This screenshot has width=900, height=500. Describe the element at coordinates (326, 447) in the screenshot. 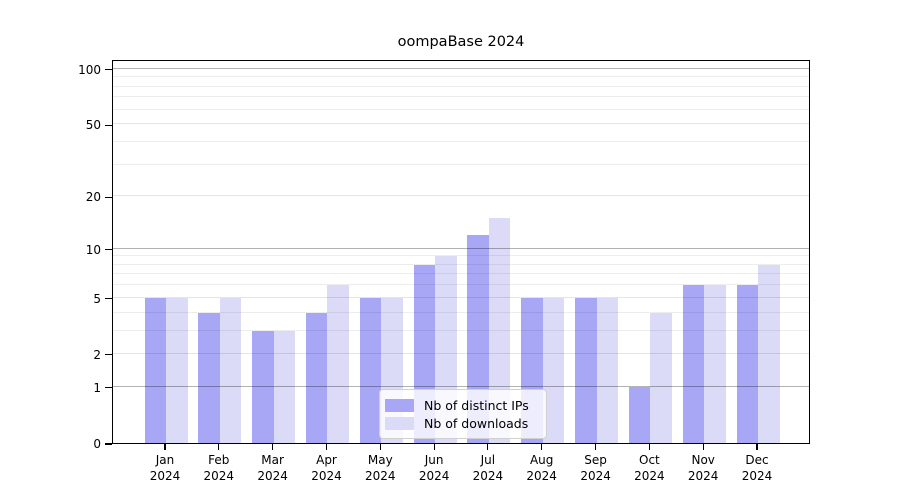

I see `x-tick-apr` at that location.